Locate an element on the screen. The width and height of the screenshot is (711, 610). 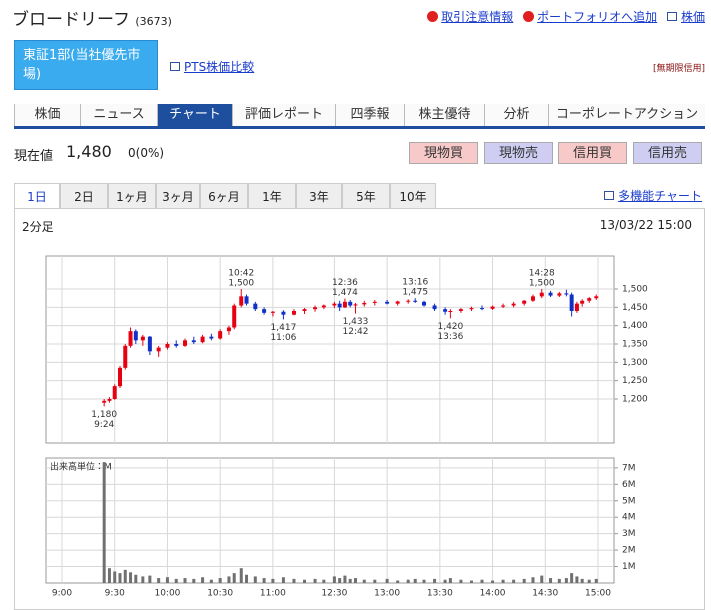
link: 株価 is located at coordinates (692, 17).